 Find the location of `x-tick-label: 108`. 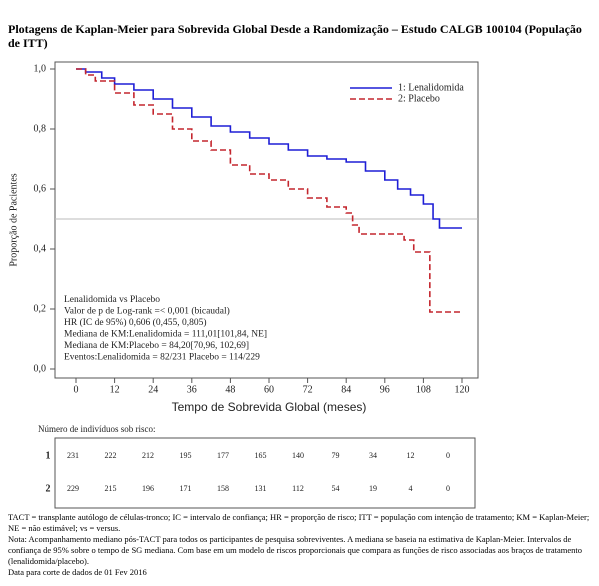

x-tick-label: 108 is located at coordinates (423, 389).